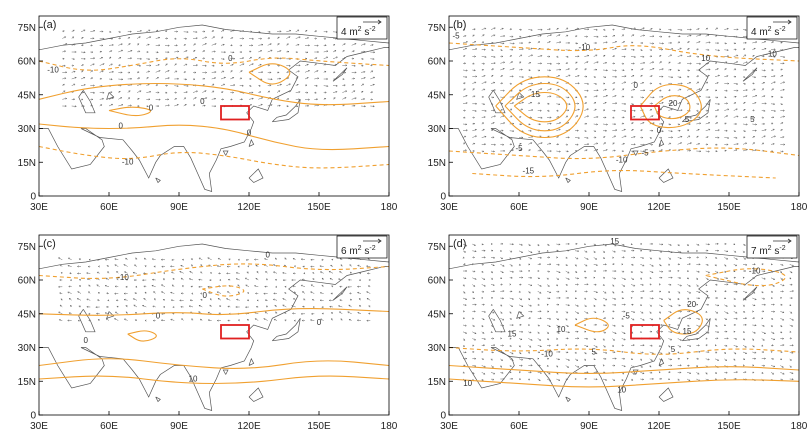 Image resolution: width=809 pixels, height=441 pixels. What do you see at coordinates (449, 207) in the screenshot?
I see `x-tick-label: 30E` at bounding box center [449, 207].